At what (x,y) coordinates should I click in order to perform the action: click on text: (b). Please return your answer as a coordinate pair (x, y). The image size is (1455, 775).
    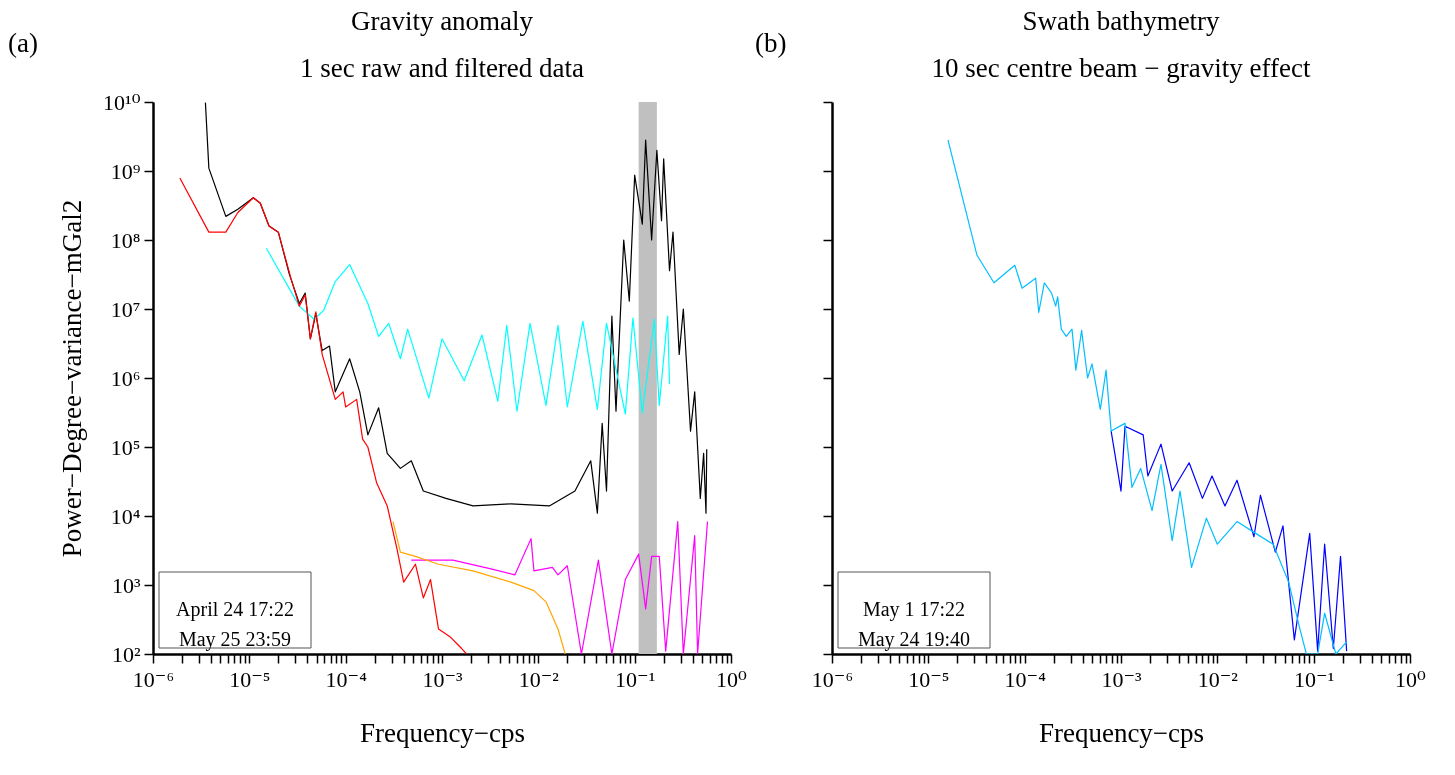
    Looking at the image, I should click on (771, 43).